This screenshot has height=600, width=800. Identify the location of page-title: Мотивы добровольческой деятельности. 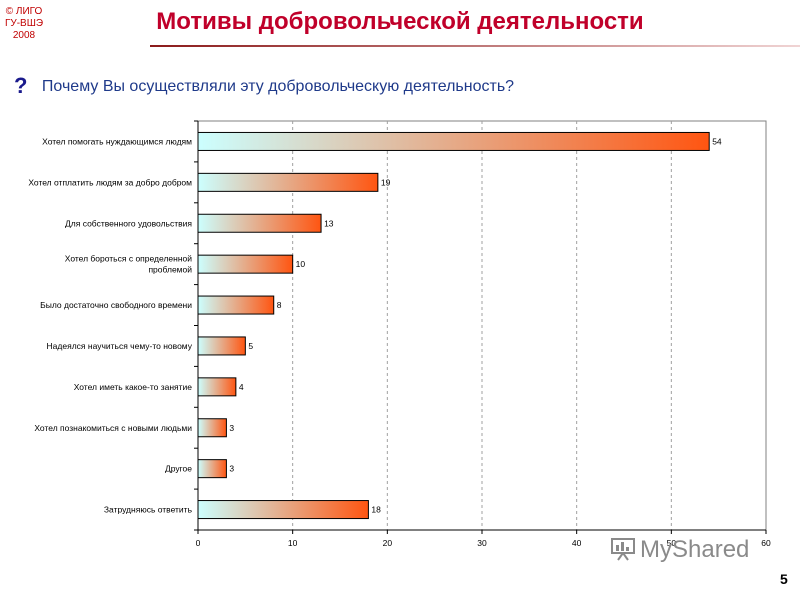
(400, 21).